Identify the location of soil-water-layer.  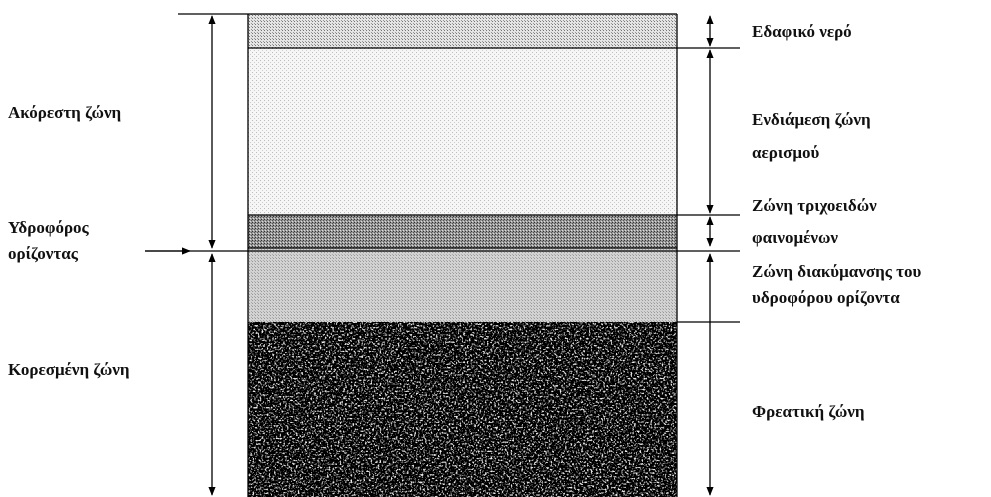
(462, 31).